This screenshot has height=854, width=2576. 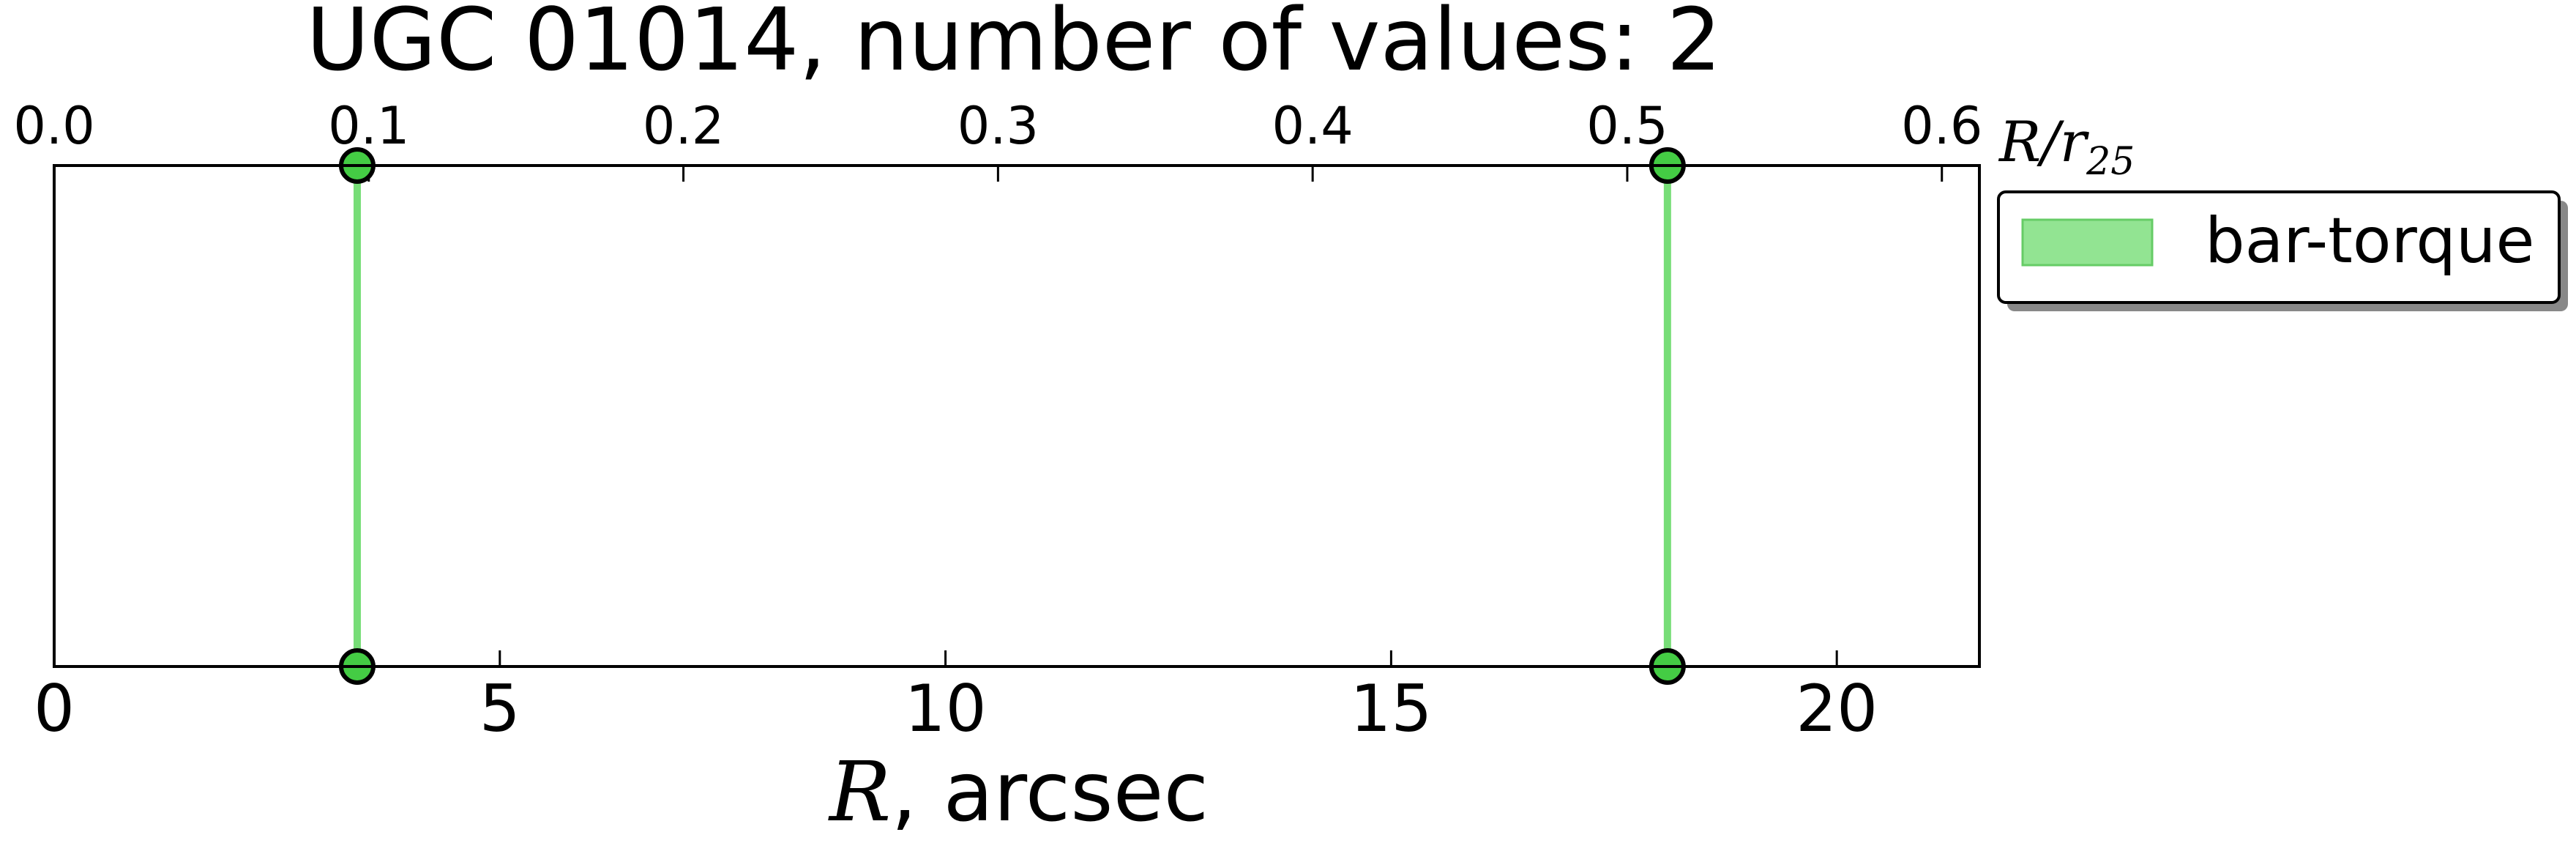 I want to click on x-tick-label: 20, so click(x=1837, y=708).